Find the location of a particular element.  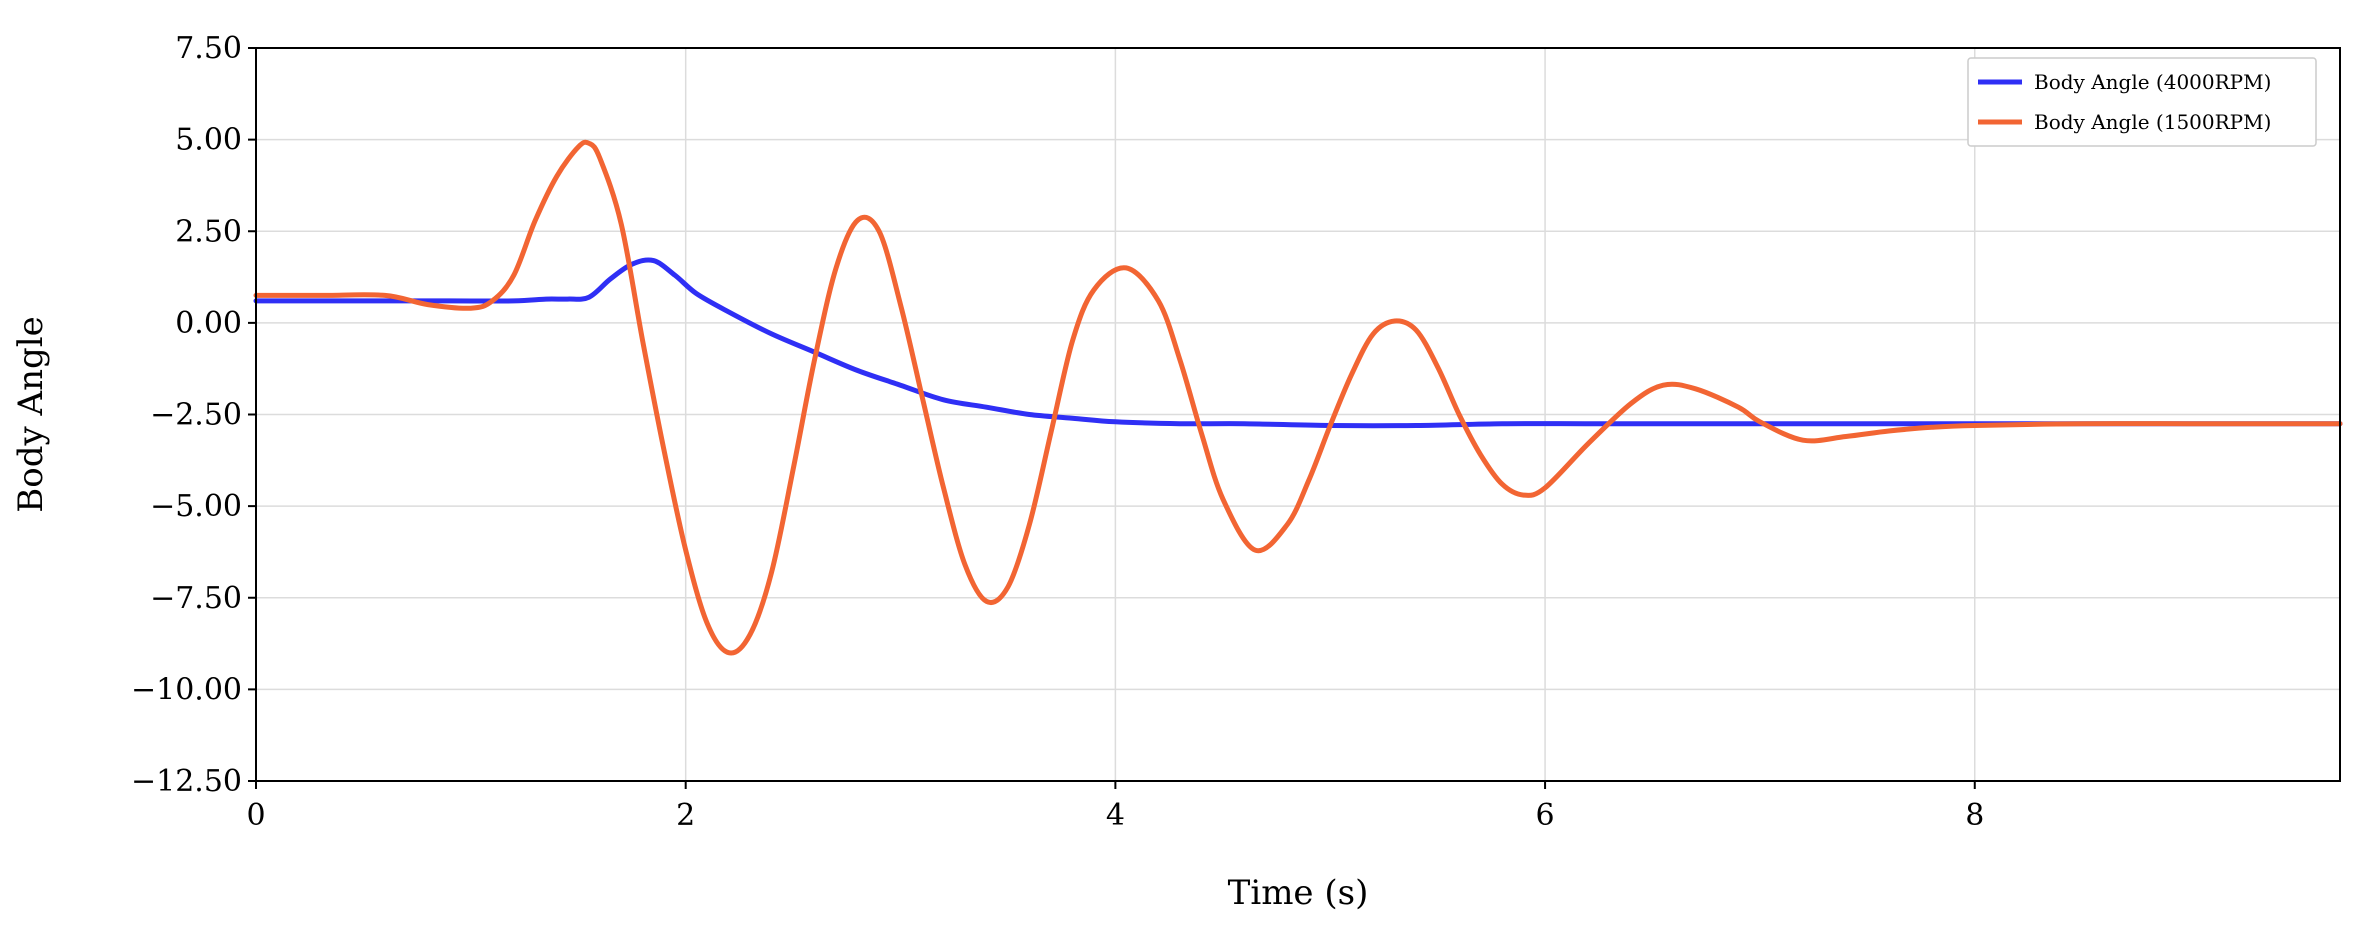

x-tick-label: 6 is located at coordinates (1545, 815).